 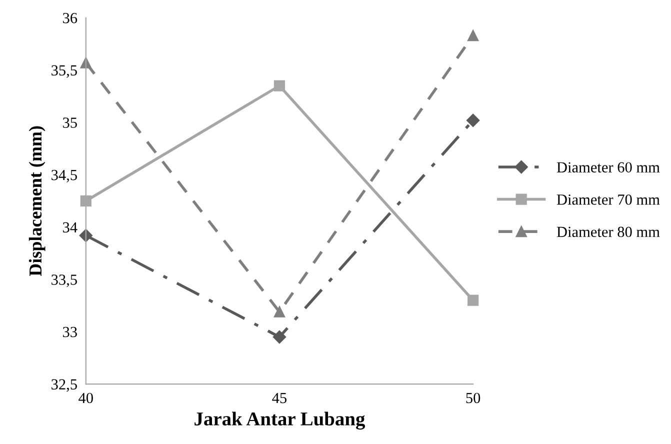 I want to click on legend-label: Diameter 60 mm, so click(x=608, y=167).